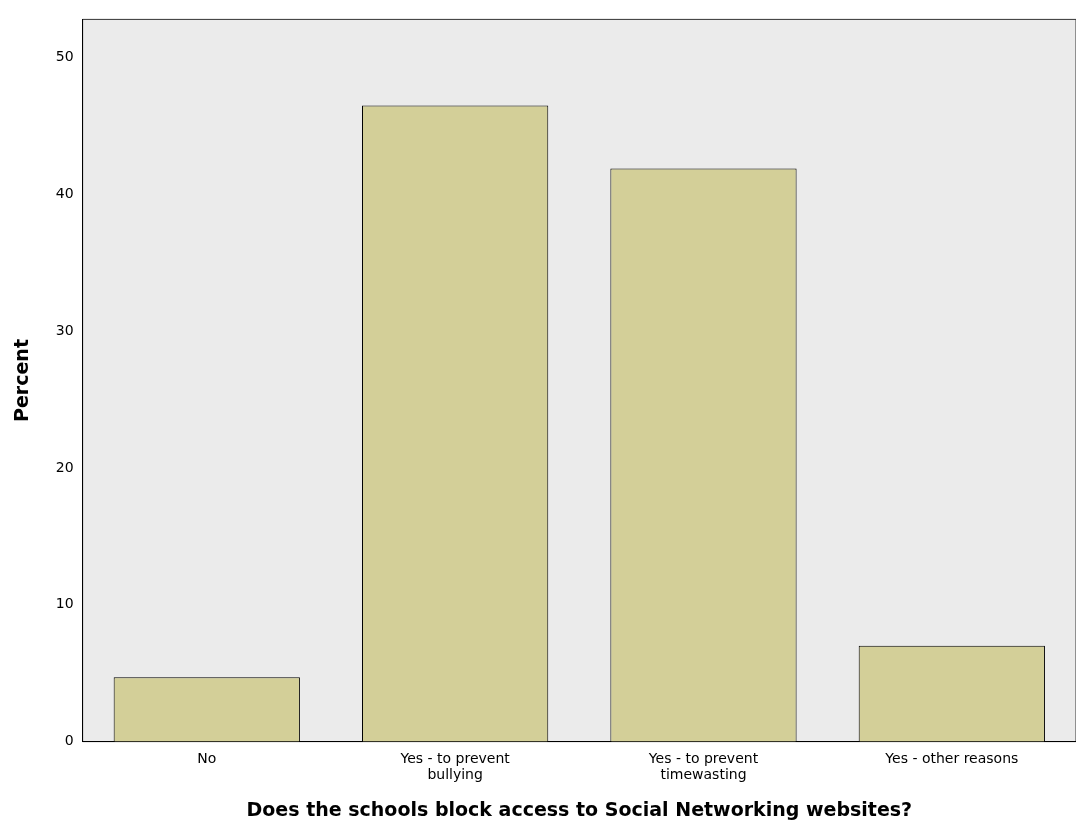  What do you see at coordinates (69, 740) in the screenshot?
I see `y-tick-label: 0` at bounding box center [69, 740].